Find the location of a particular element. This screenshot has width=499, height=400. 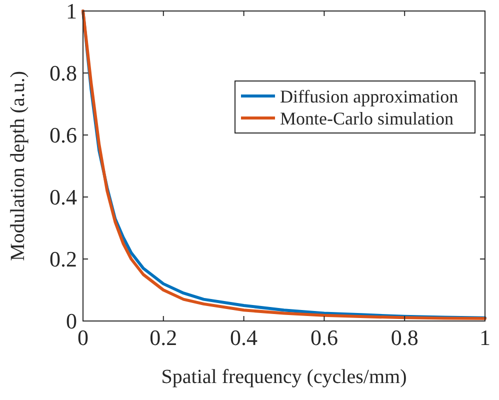

x-tick-label: 0.8 is located at coordinates (404, 337).